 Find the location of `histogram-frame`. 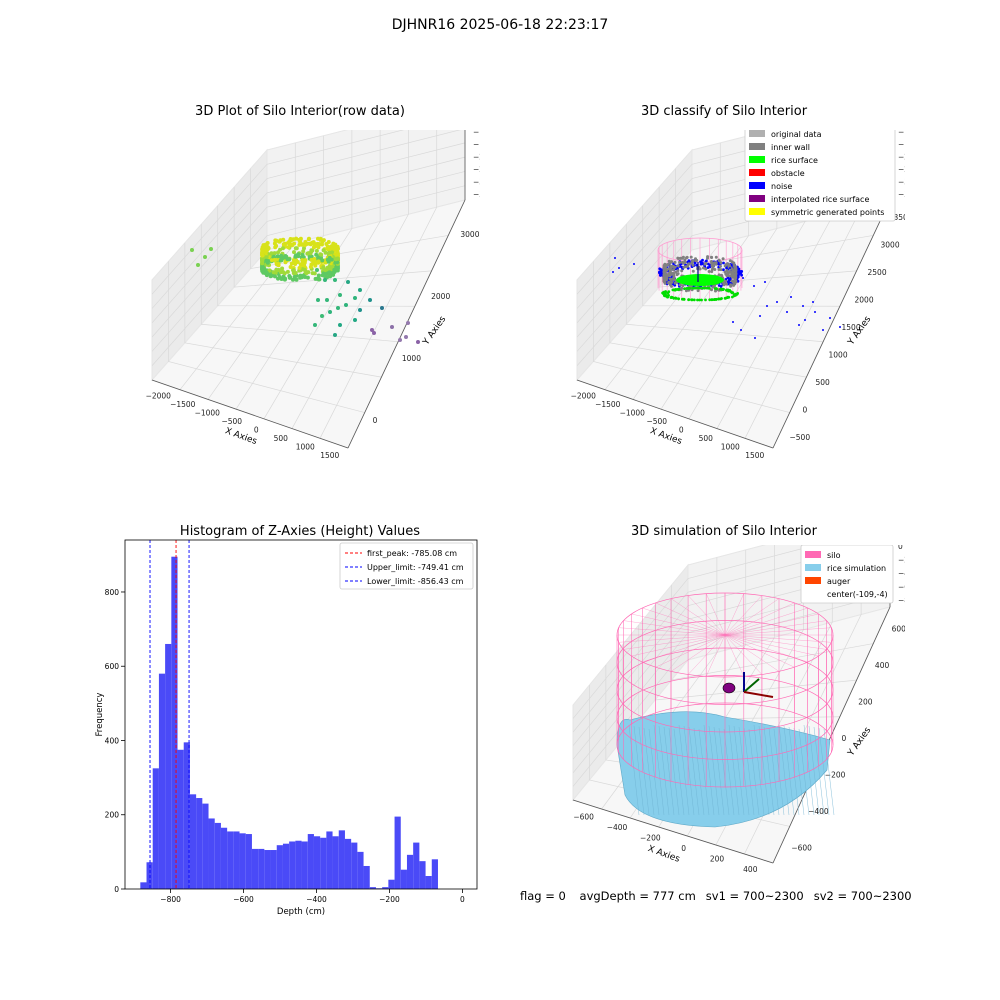

histogram-frame is located at coordinates (301, 714).